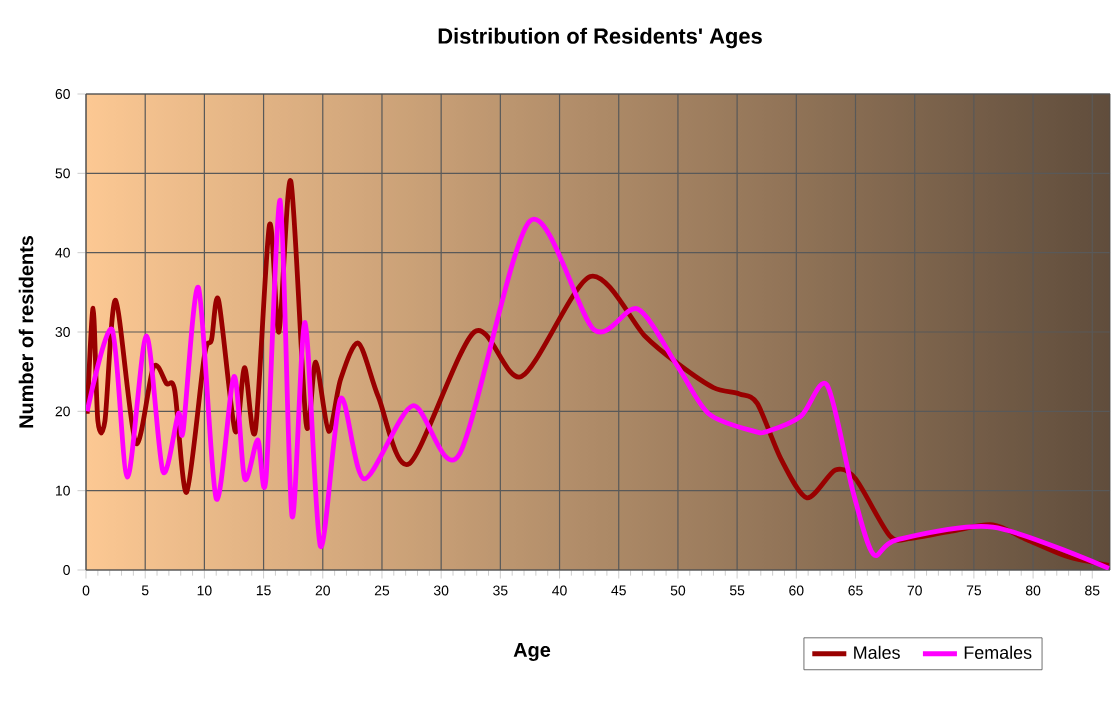 The image size is (1120, 706). What do you see at coordinates (26, 331) in the screenshot?
I see `y-axis-title: Number of residents` at bounding box center [26, 331].